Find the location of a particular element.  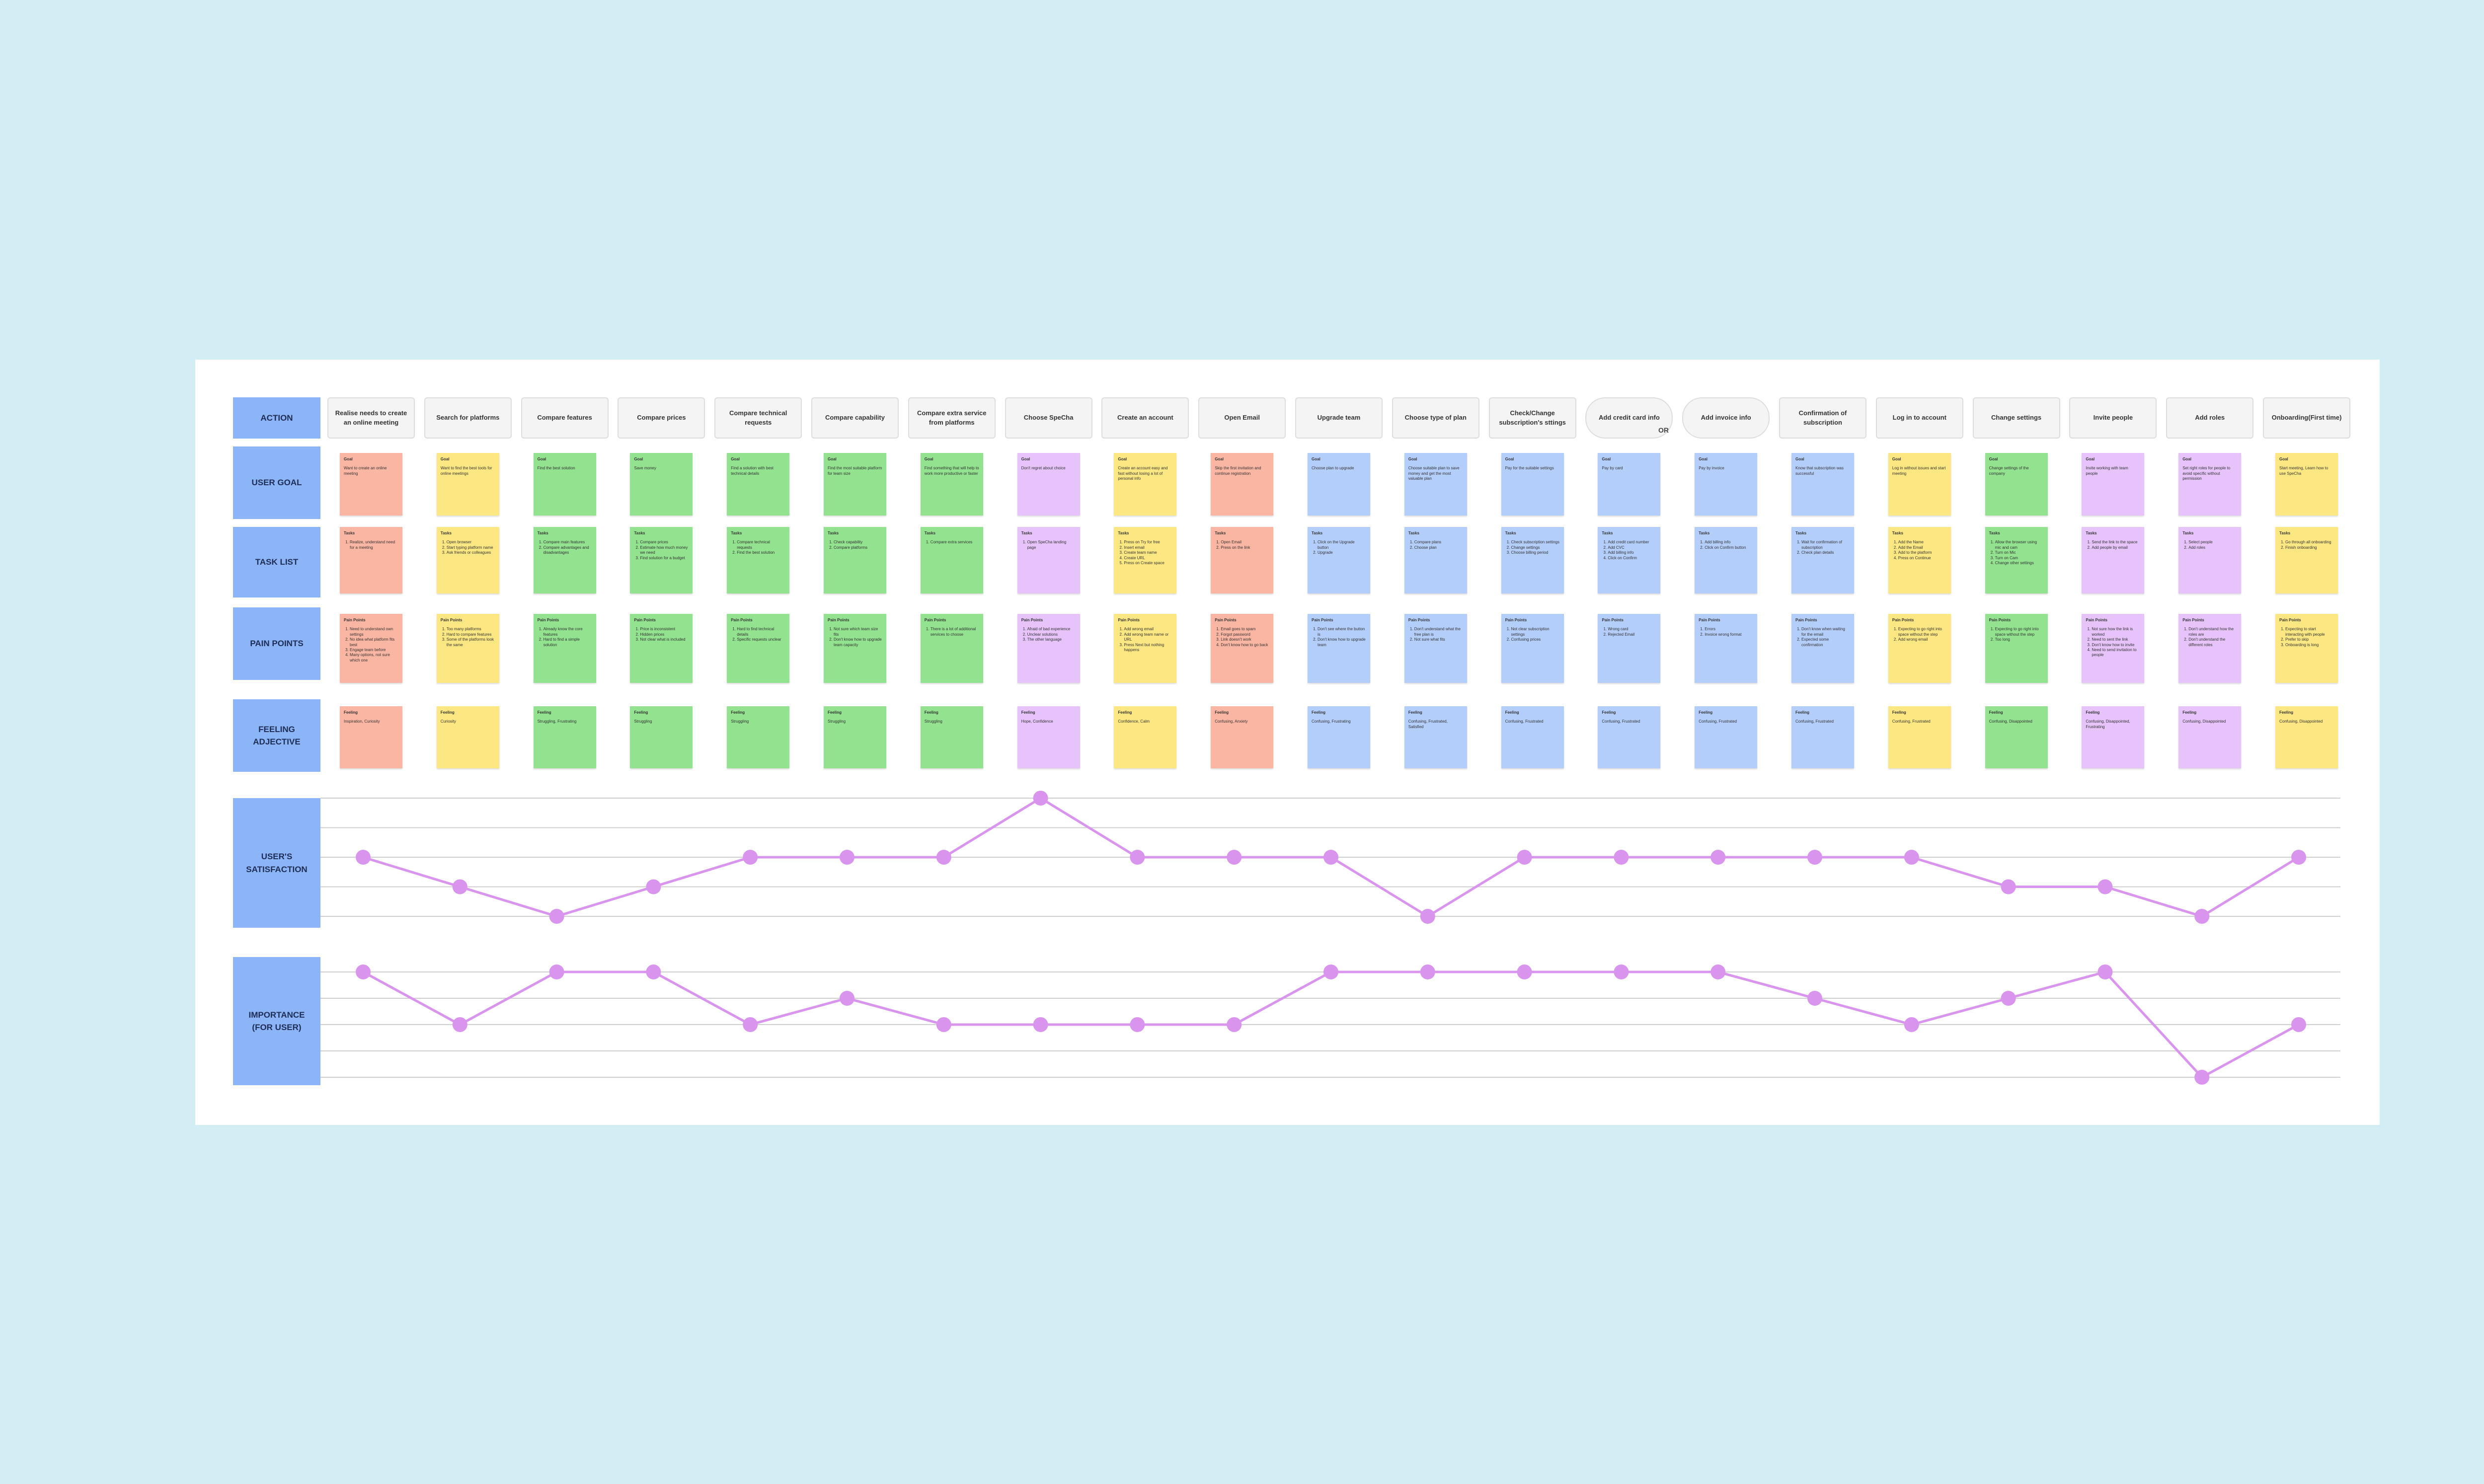

action-header: Invite people is located at coordinates (2113, 418).